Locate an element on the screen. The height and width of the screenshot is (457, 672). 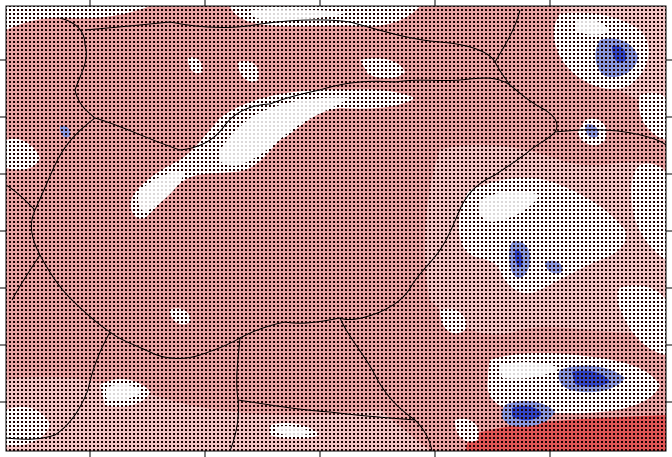
slovakia-north-border is located at coordinates (77, 68).